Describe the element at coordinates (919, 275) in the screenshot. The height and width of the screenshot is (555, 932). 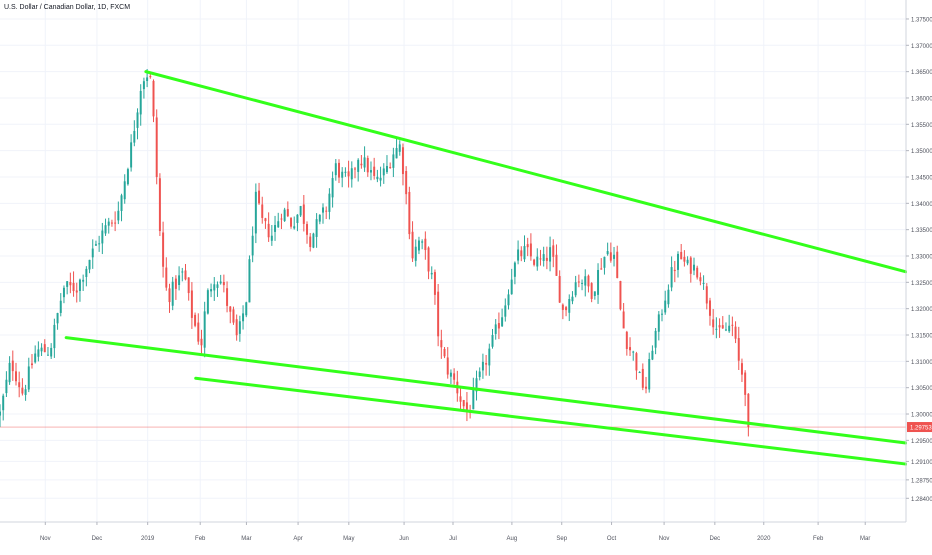
I see `price-axis` at that location.